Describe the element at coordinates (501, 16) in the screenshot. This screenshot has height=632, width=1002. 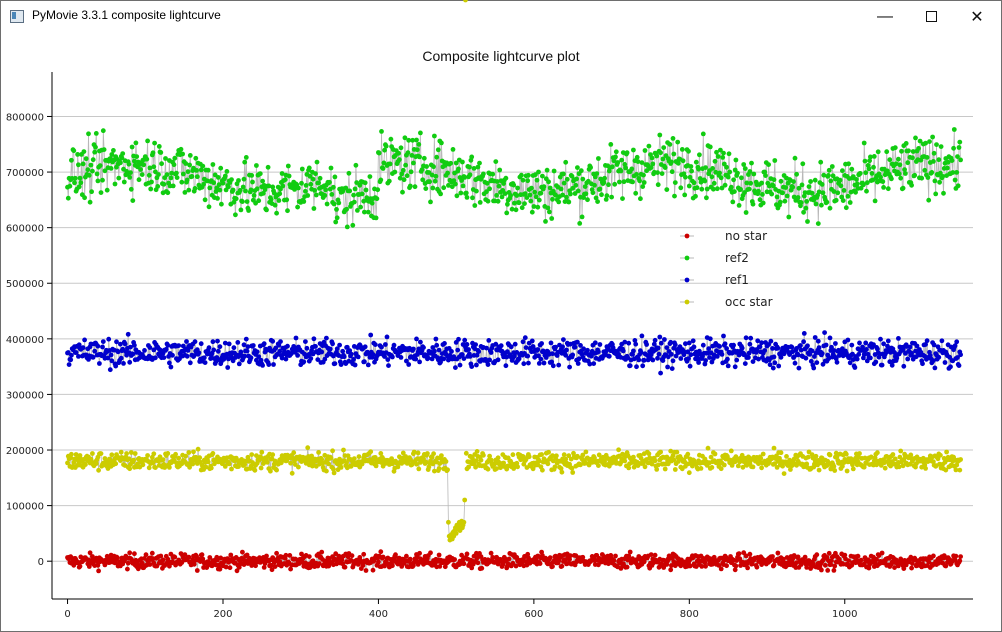
I see `title-bar: PyMovie 3.3.1 composite lightcurve — ✕` at that location.